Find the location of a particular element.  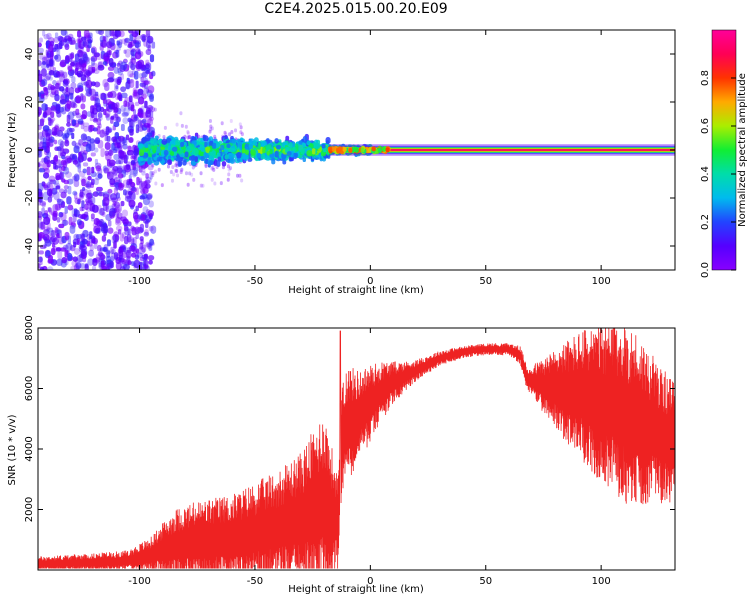

spectrogram-x-label: Height of straight line (km) is located at coordinates (356, 290).